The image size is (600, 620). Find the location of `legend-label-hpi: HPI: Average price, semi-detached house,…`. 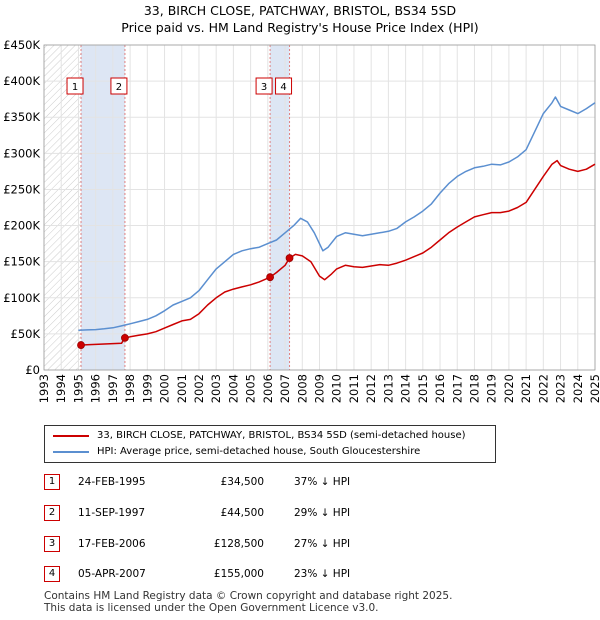

legend-label-hpi: HPI: Average price, semi-detached house,… is located at coordinates (259, 451).